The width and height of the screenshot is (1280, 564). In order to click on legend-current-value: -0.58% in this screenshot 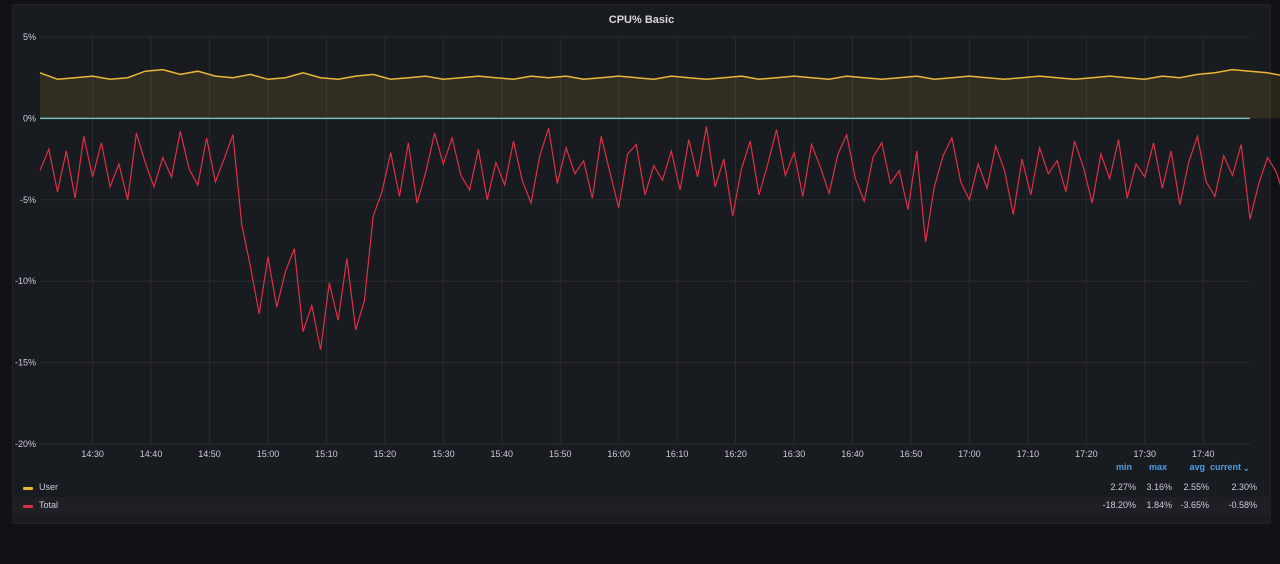, I will do `click(1242, 505)`.